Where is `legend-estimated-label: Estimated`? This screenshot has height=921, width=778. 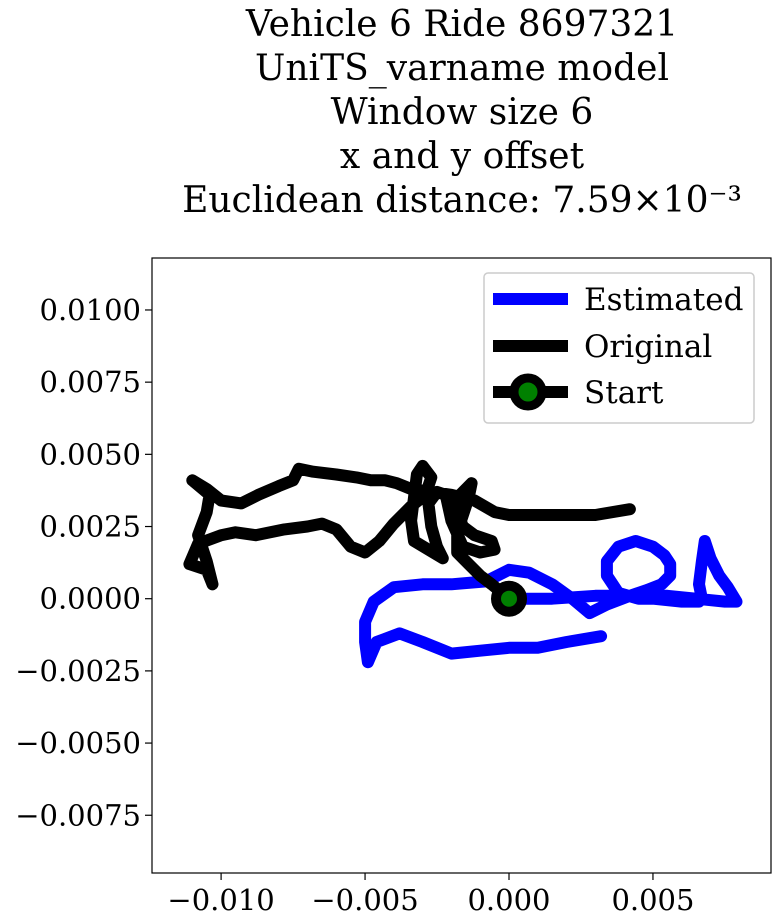
legend-estimated-label: Estimated is located at coordinates (663, 300).